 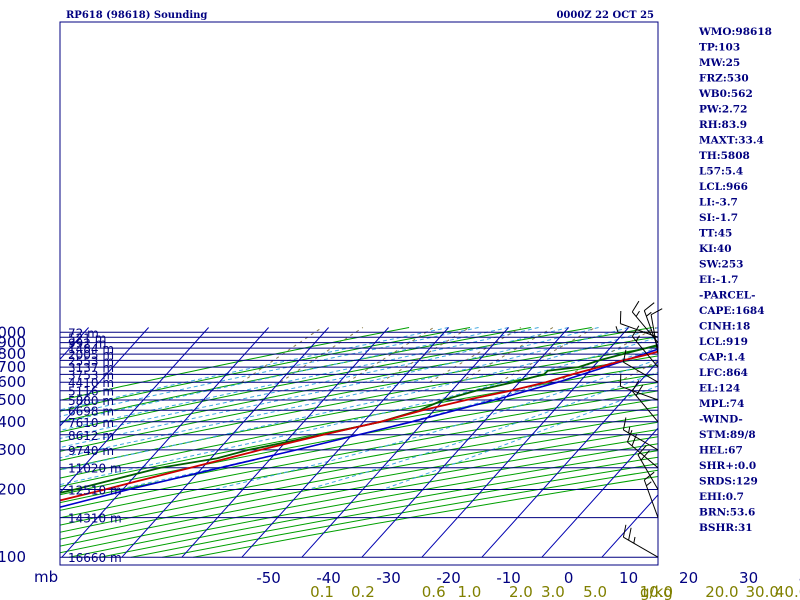 What do you see at coordinates (724, 79) in the screenshot?
I see `index-value: FRZ:530` at bounding box center [724, 79].